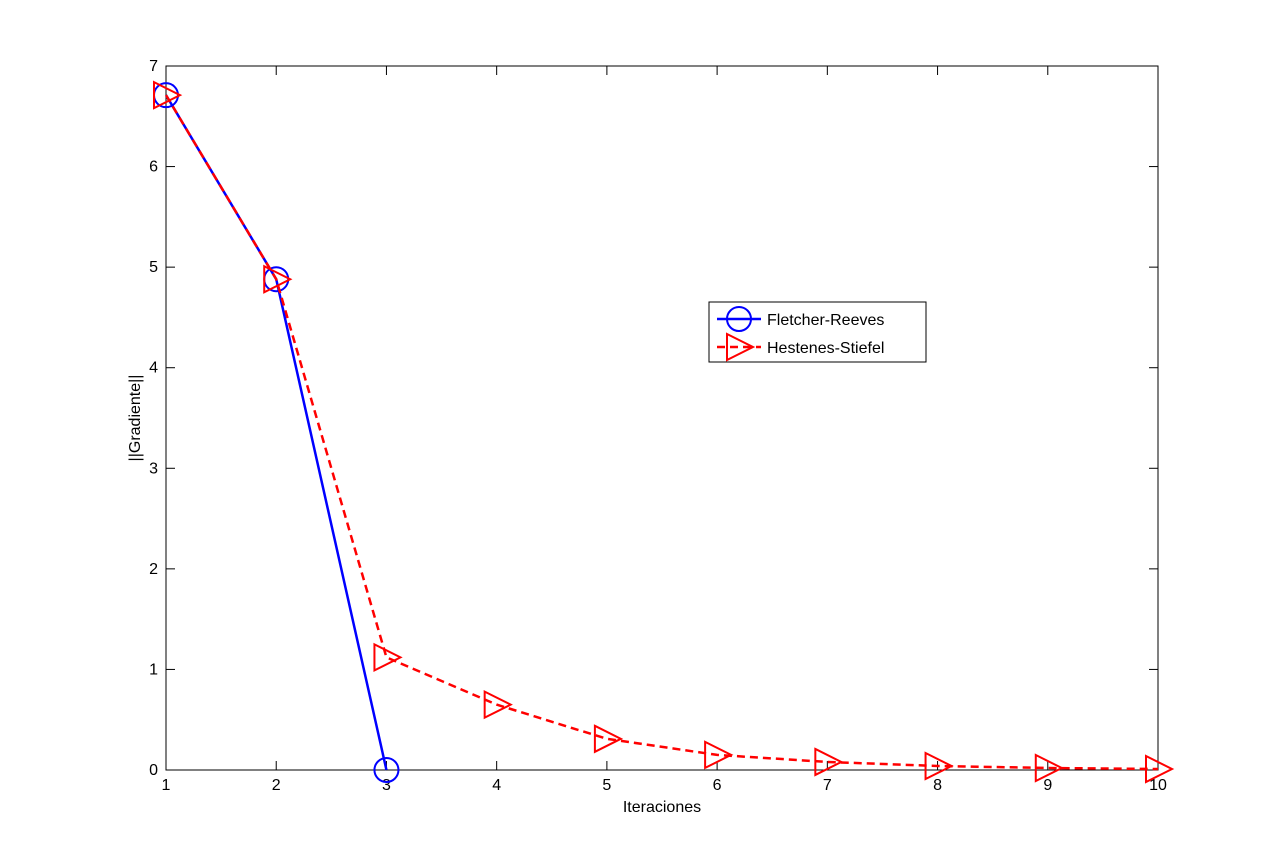 The width and height of the screenshot is (1280, 865). Describe the element at coordinates (825, 348) in the screenshot. I see `legend-label: Hestenes-Stiefel` at that location.